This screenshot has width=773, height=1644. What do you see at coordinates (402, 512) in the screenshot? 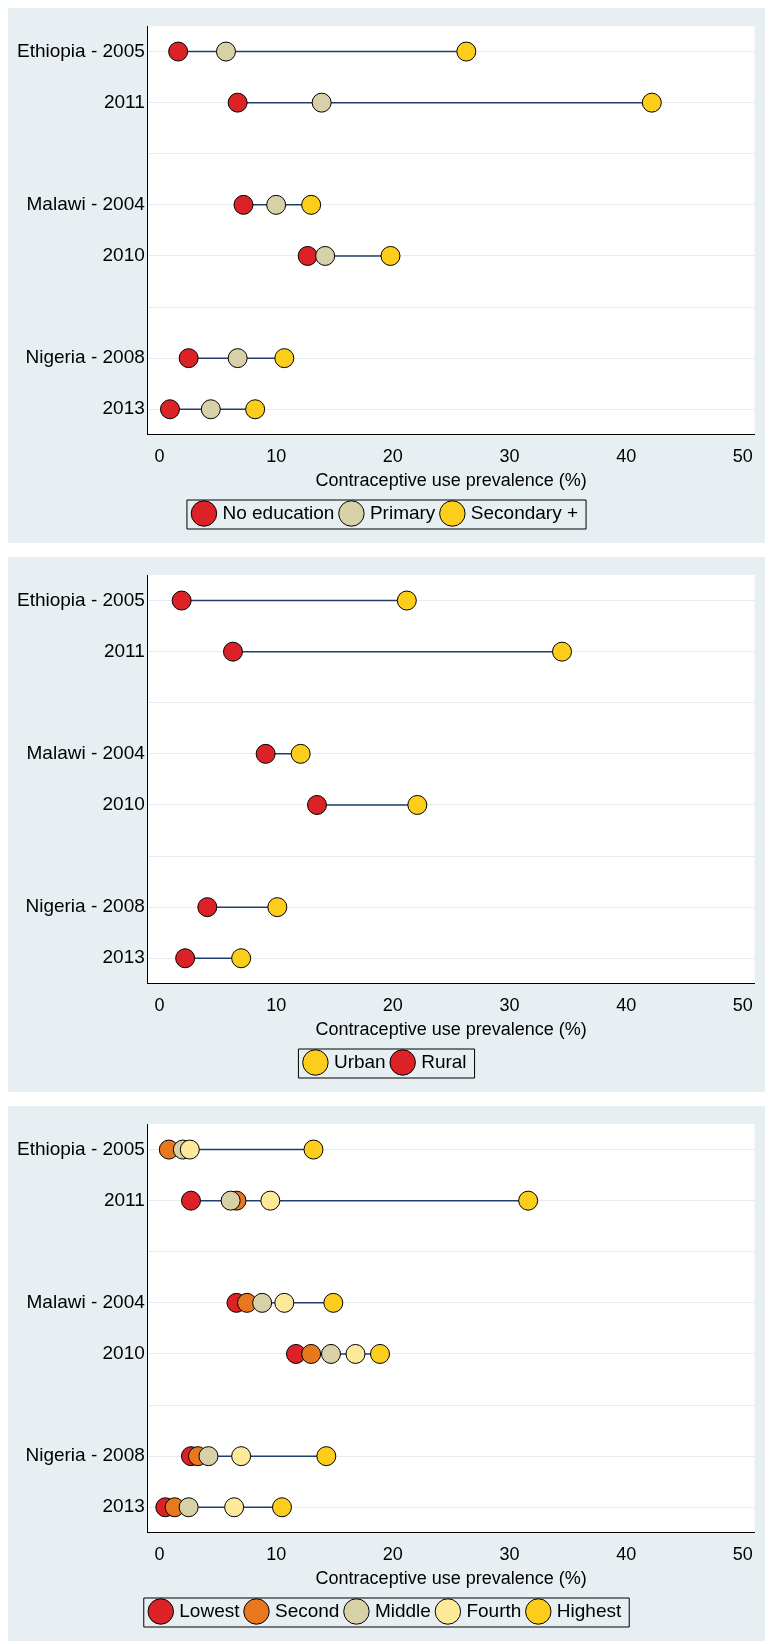
I see `legend-label: Primary` at bounding box center [402, 512].